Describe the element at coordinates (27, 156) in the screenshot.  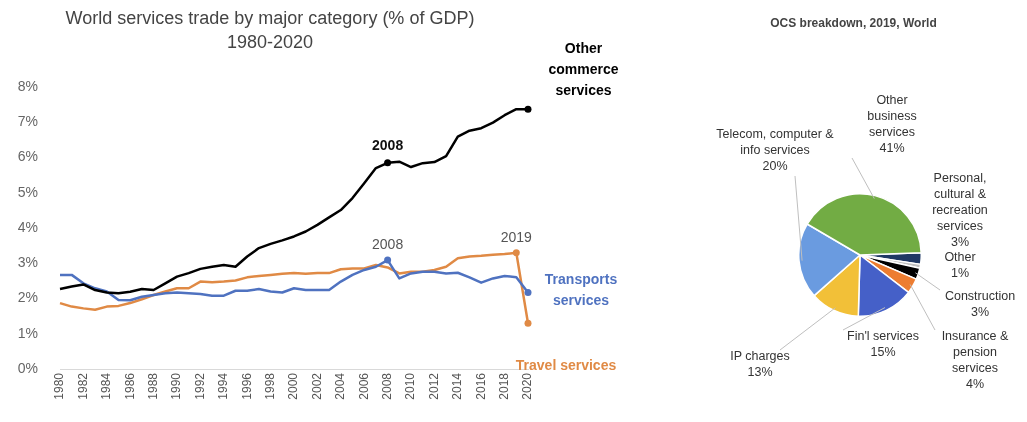
I see `y-tick-label: 6%` at that location.